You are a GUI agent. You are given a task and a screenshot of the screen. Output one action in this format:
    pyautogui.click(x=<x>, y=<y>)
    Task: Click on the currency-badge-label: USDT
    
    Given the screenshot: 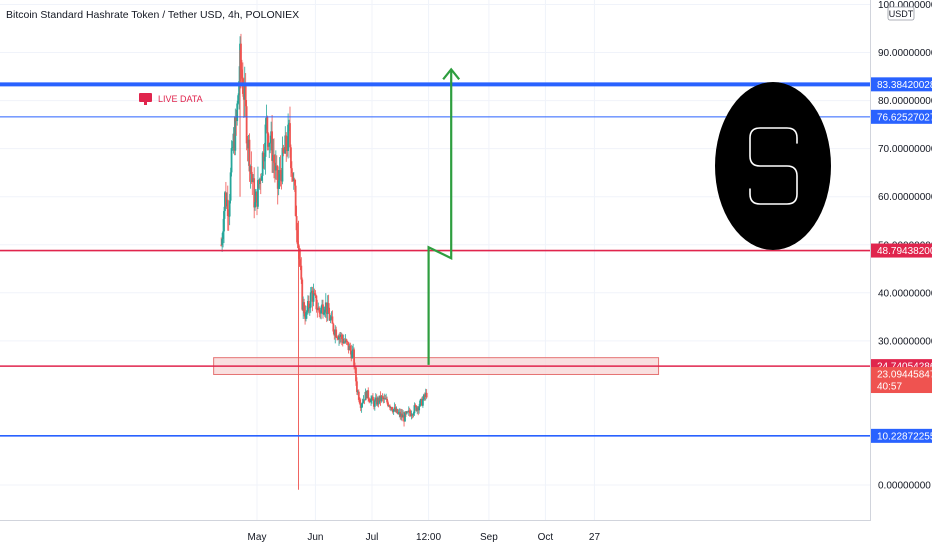 What is the action you would take?
    pyautogui.click(x=901, y=14)
    